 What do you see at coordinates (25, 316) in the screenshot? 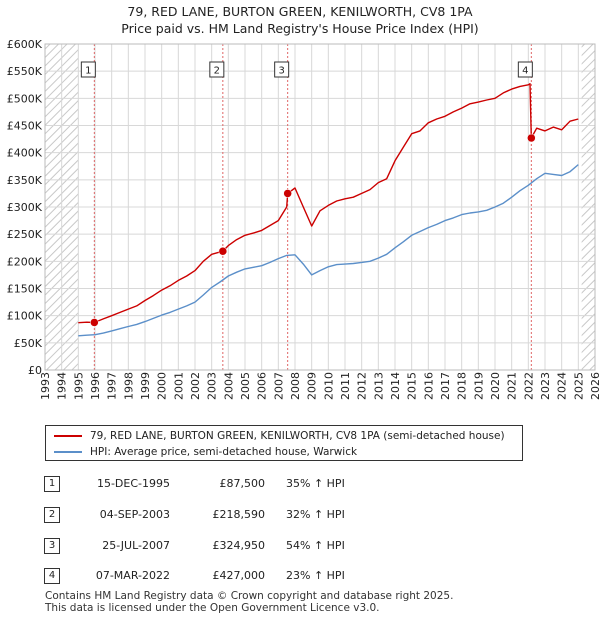
I see `y-tick-label: £100K` at bounding box center [25, 316].